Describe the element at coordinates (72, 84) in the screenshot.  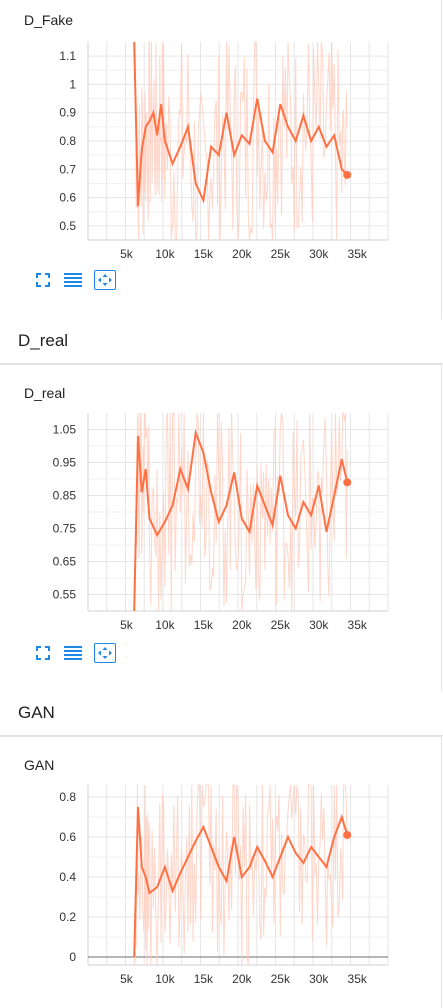
I see `y-tick-label: 1` at that location.